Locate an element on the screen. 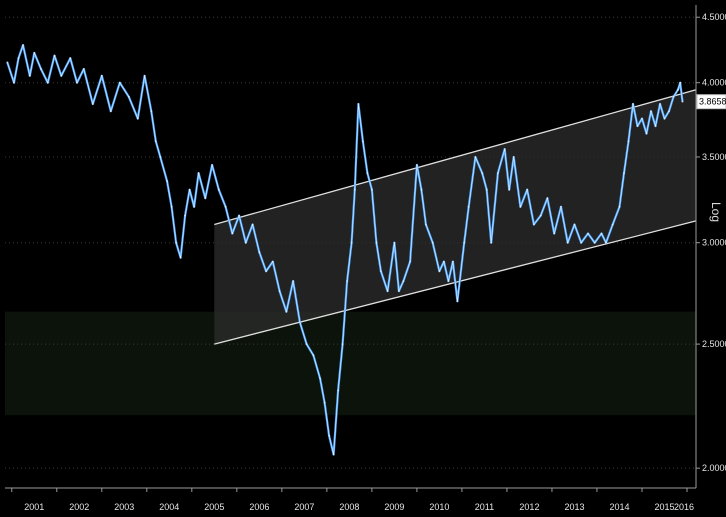  x-tick-label: 2012 is located at coordinates (529, 507).